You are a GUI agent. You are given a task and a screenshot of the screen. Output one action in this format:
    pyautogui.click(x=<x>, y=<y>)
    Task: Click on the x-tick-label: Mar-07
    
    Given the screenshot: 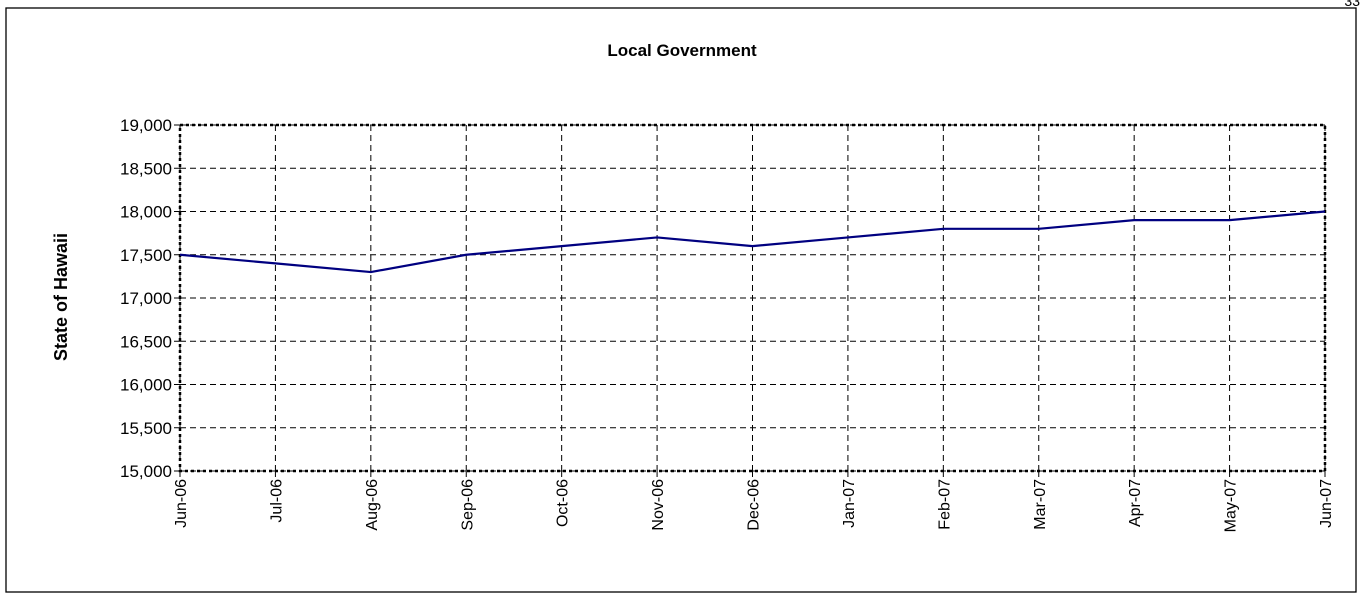 What is the action you would take?
    pyautogui.click(x=1040, y=504)
    